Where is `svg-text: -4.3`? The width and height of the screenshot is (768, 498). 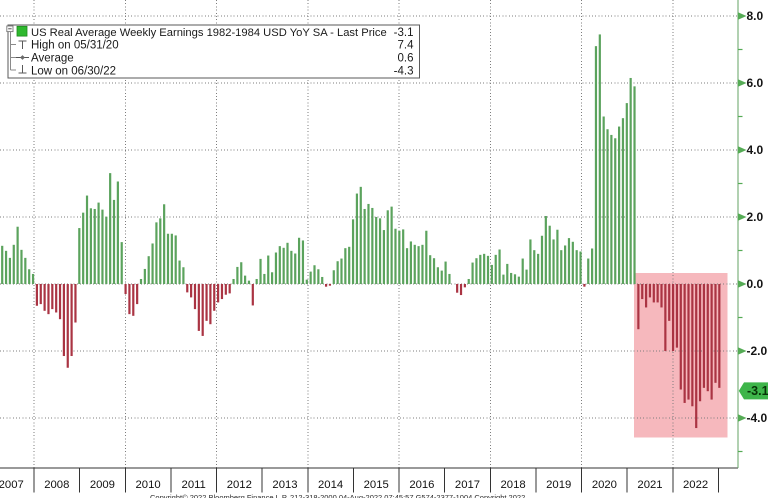
svg-text: -4.3 is located at coordinates (404, 71).